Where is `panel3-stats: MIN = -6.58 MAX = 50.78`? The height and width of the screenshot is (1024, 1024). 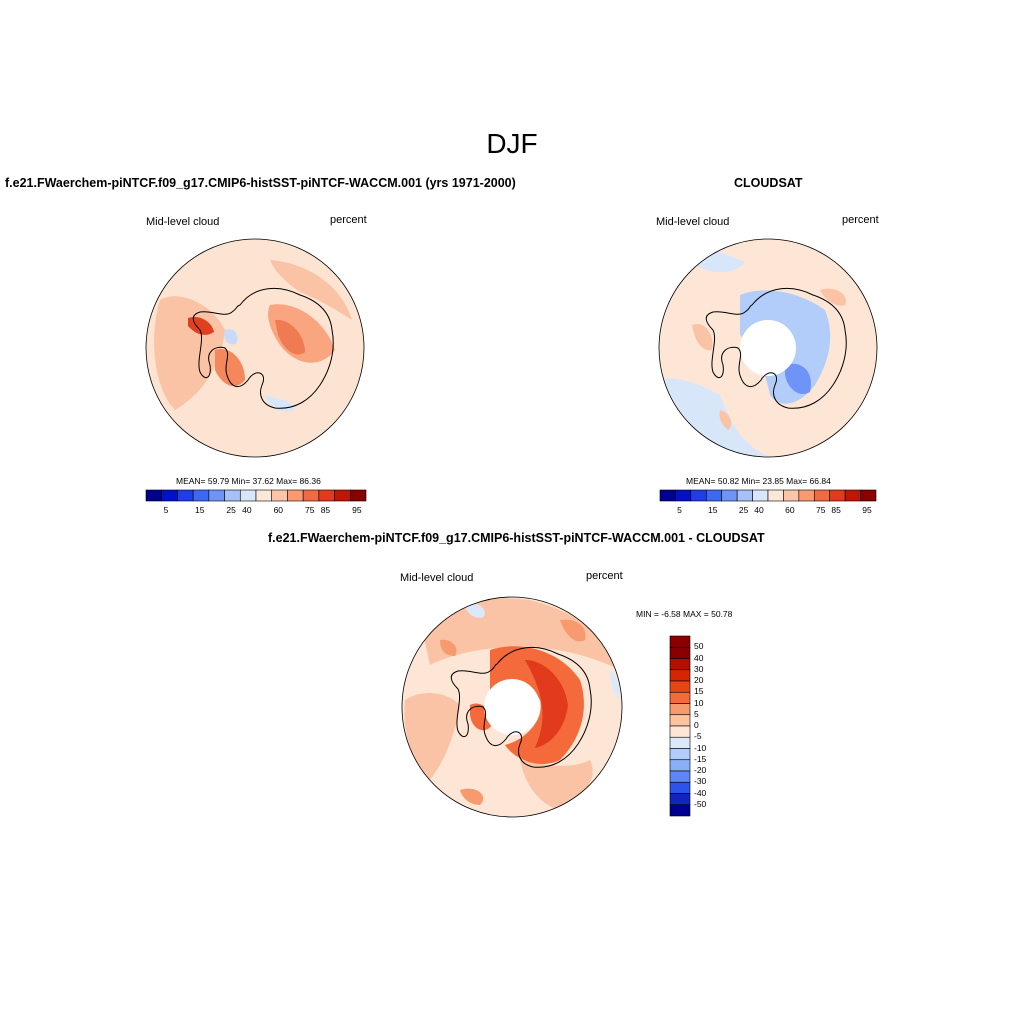 panel3-stats: MIN = -6.58 MAX = 50.78 is located at coordinates (684, 614).